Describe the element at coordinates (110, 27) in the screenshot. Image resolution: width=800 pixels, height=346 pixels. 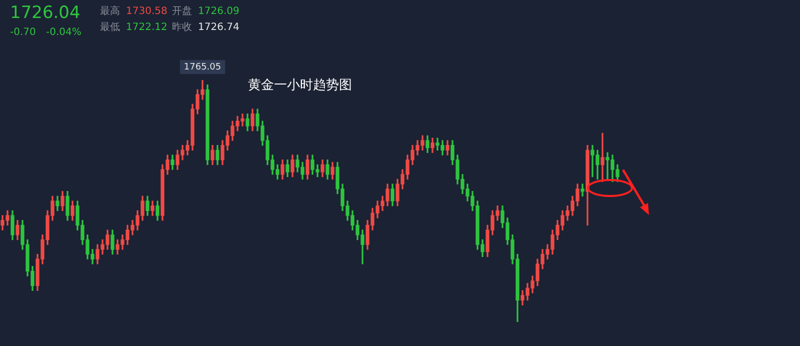
I see `text: 最低` at that location.